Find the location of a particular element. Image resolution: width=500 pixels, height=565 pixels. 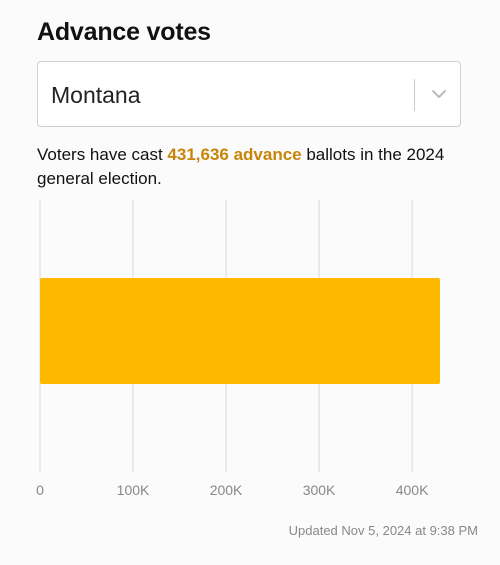

state-select: Montana is located at coordinates (249, 94).